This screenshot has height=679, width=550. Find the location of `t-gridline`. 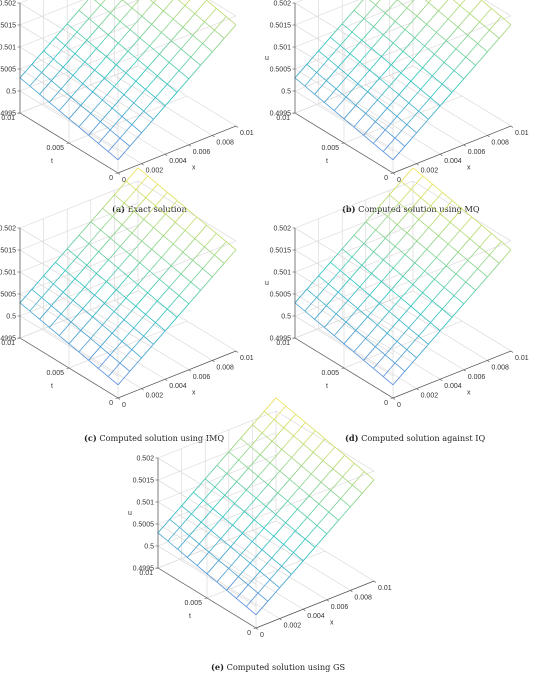

t-gridline is located at coordinates (452, 343).